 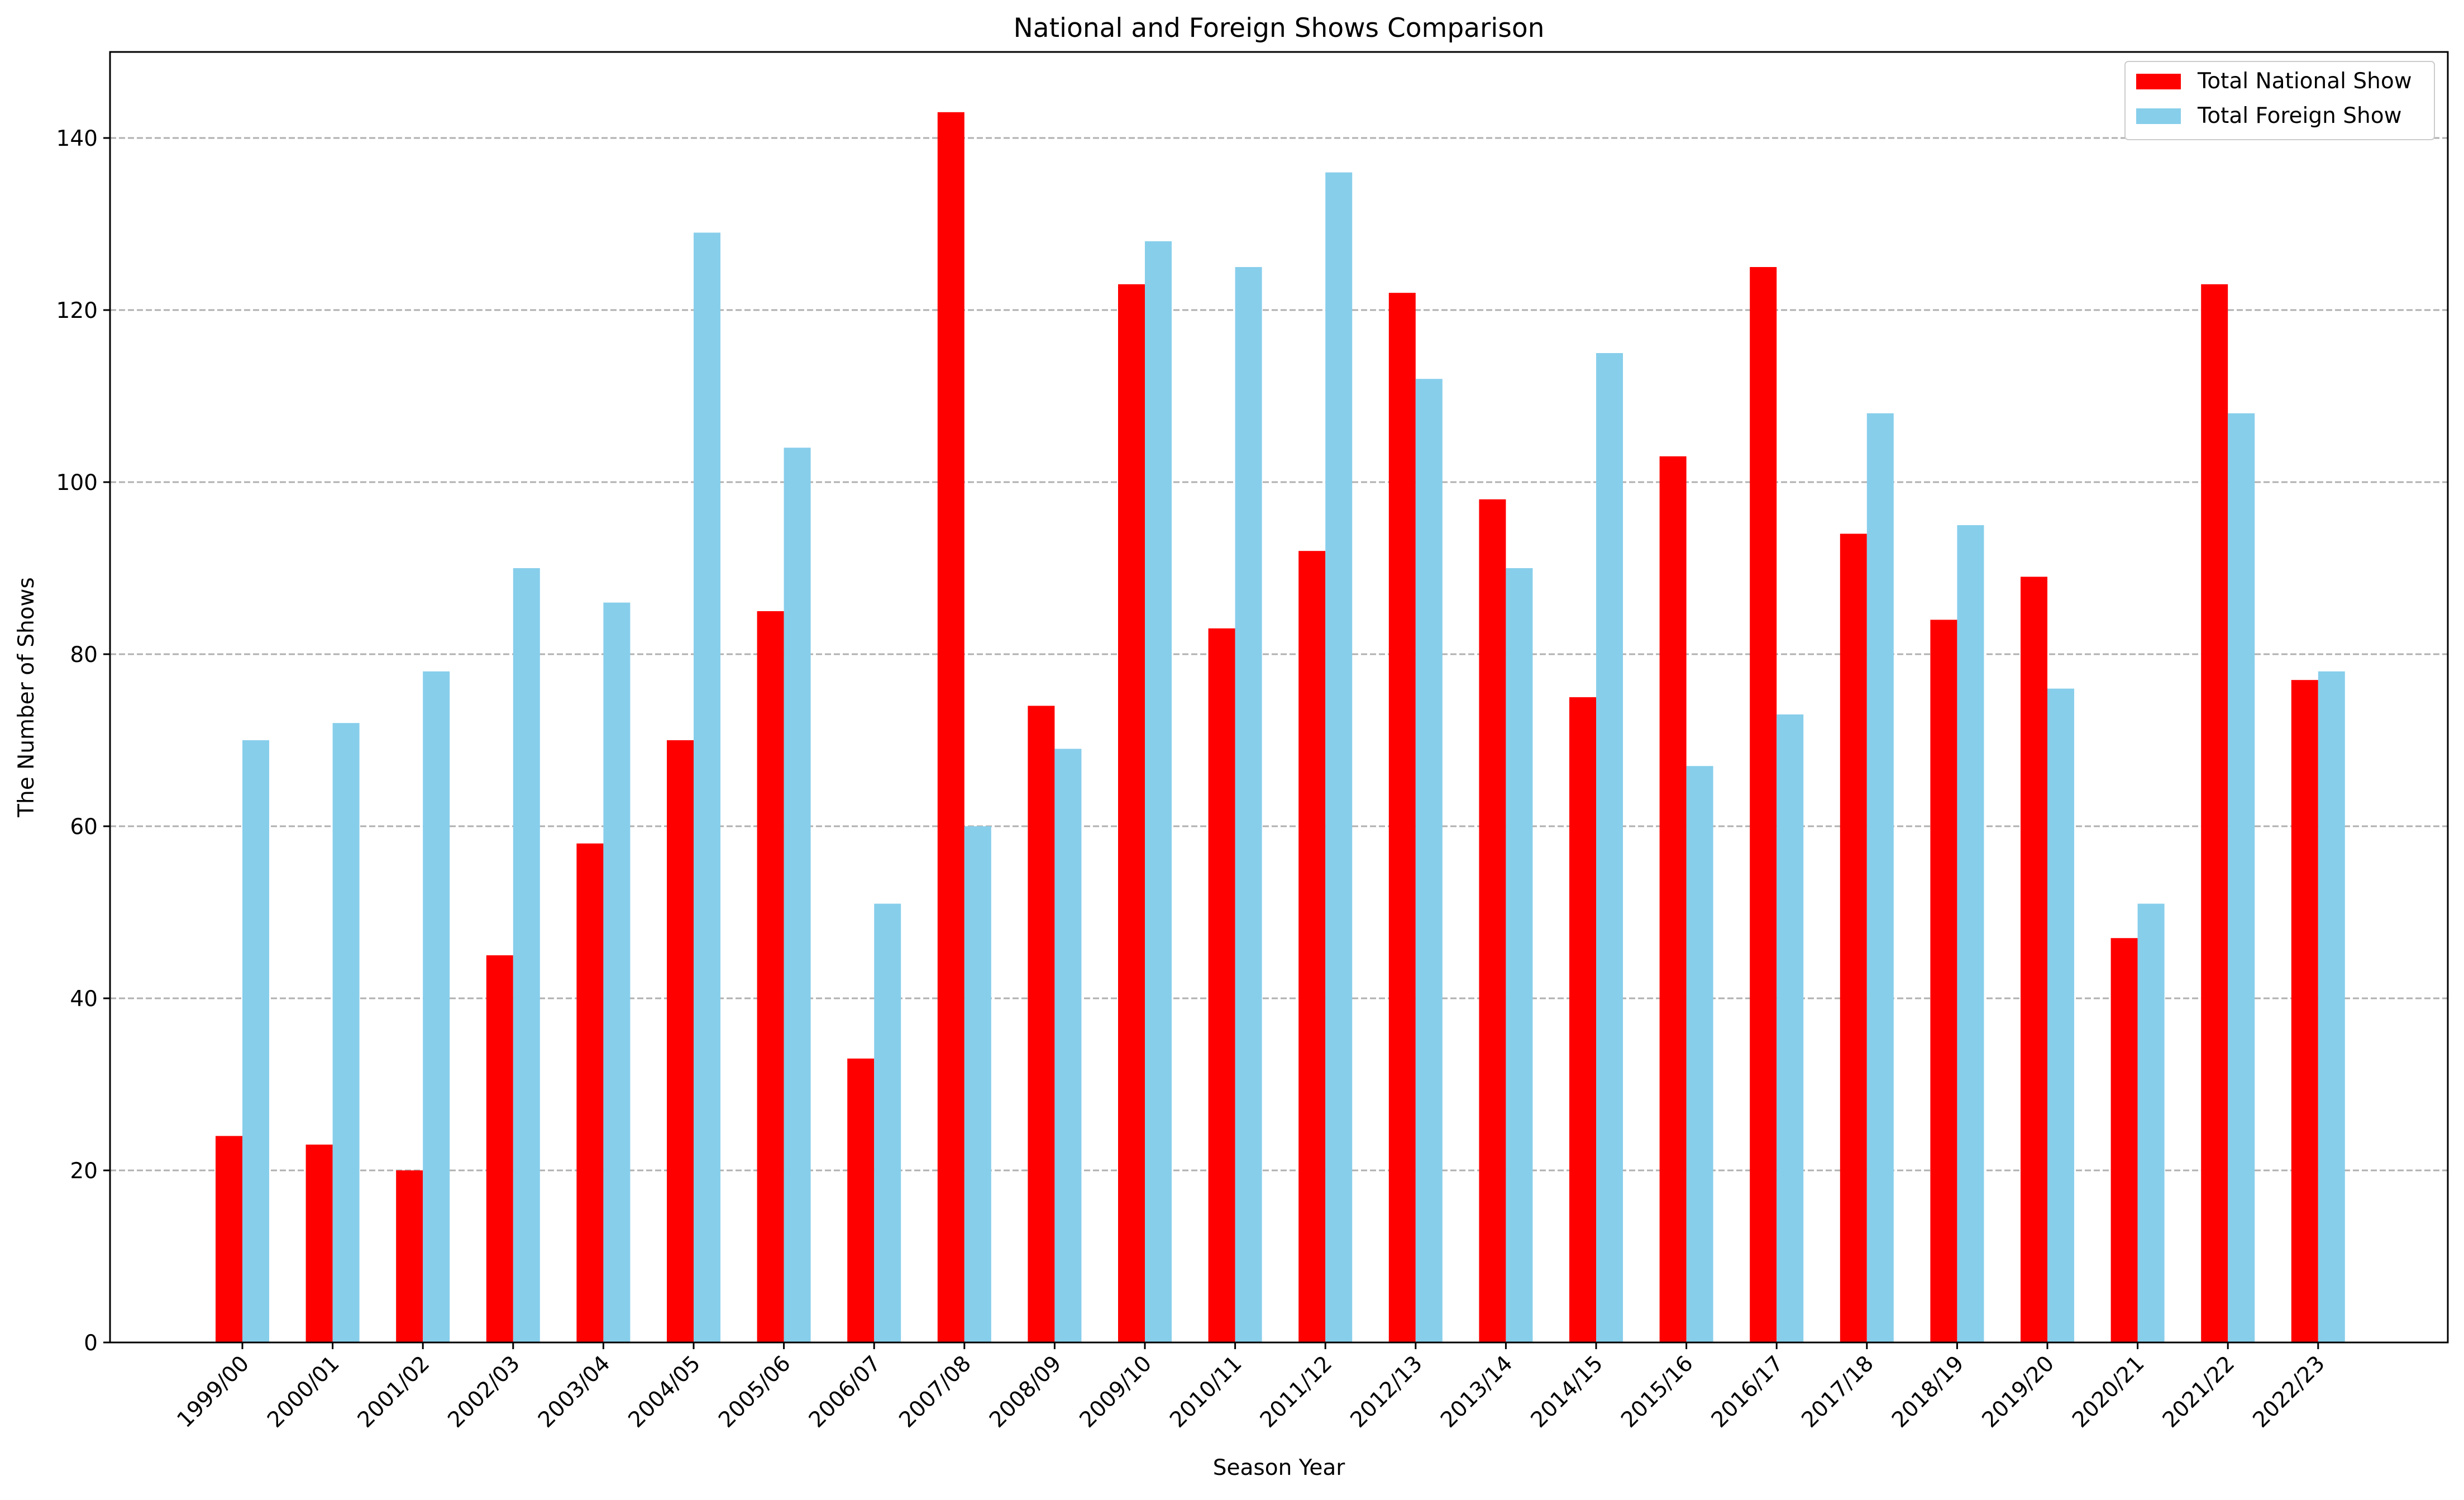 I want to click on bar-foreign-2000/01, so click(x=346, y=1032).